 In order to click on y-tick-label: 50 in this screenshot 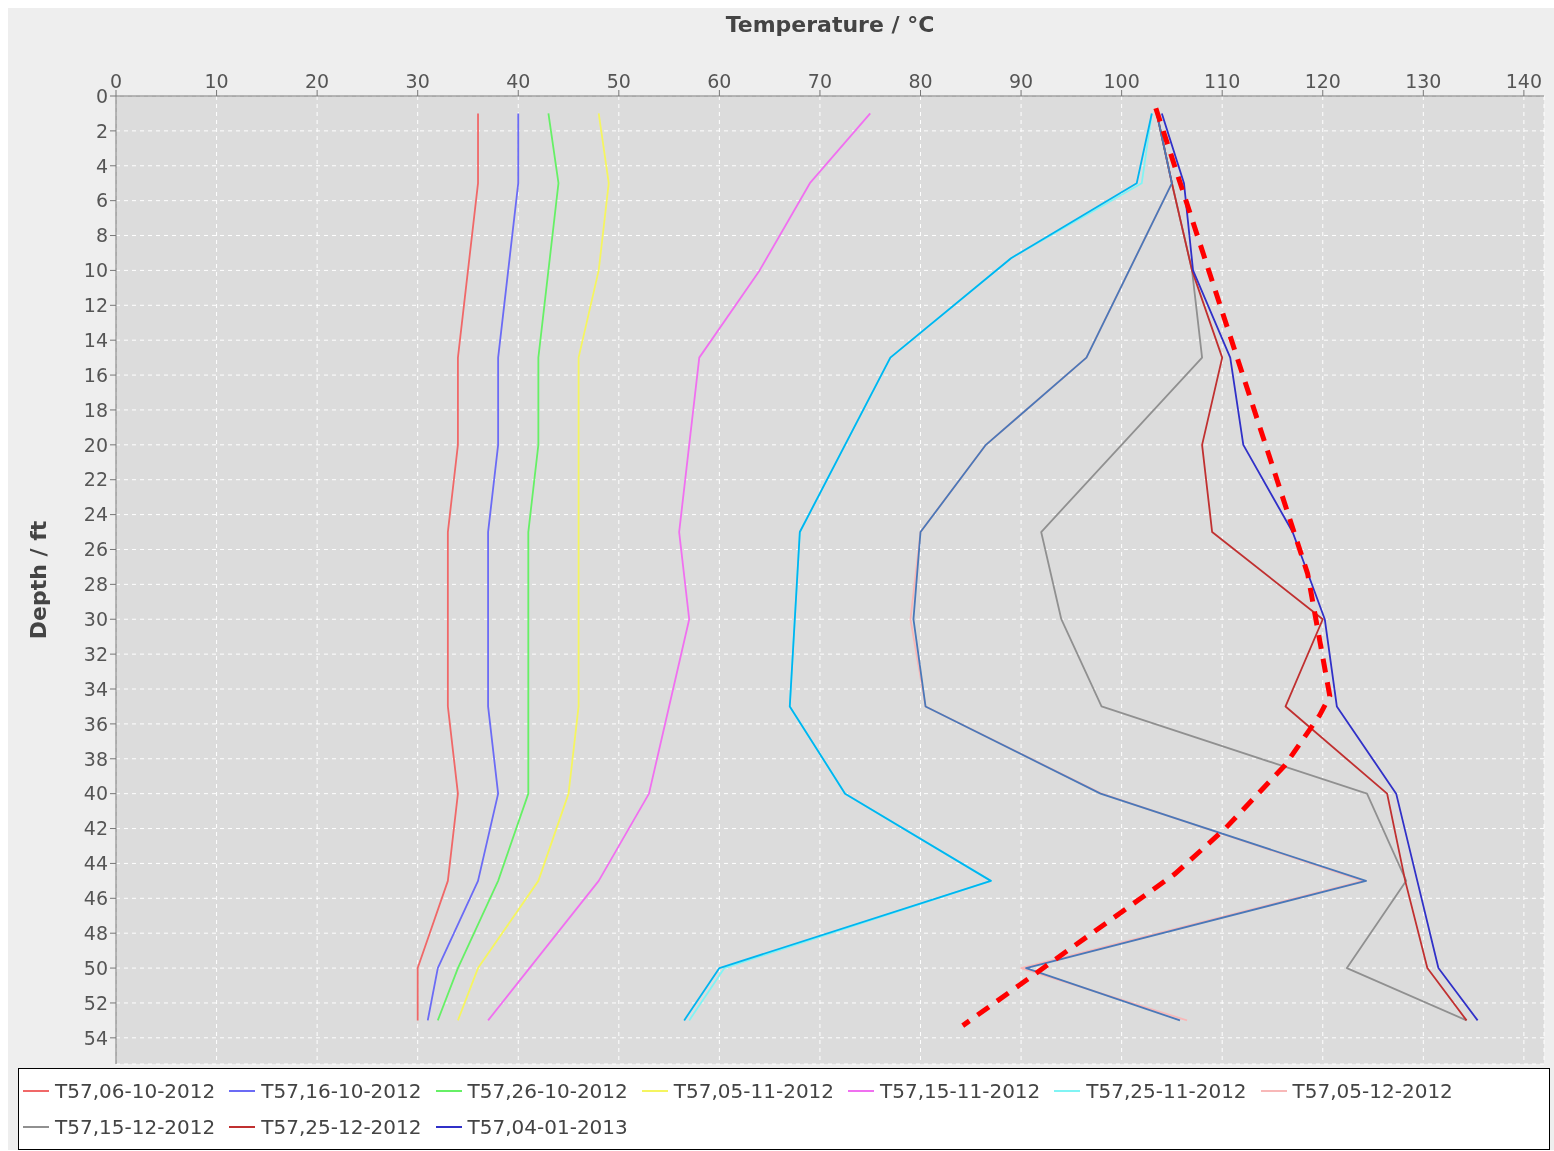, I will do `click(95, 967)`.